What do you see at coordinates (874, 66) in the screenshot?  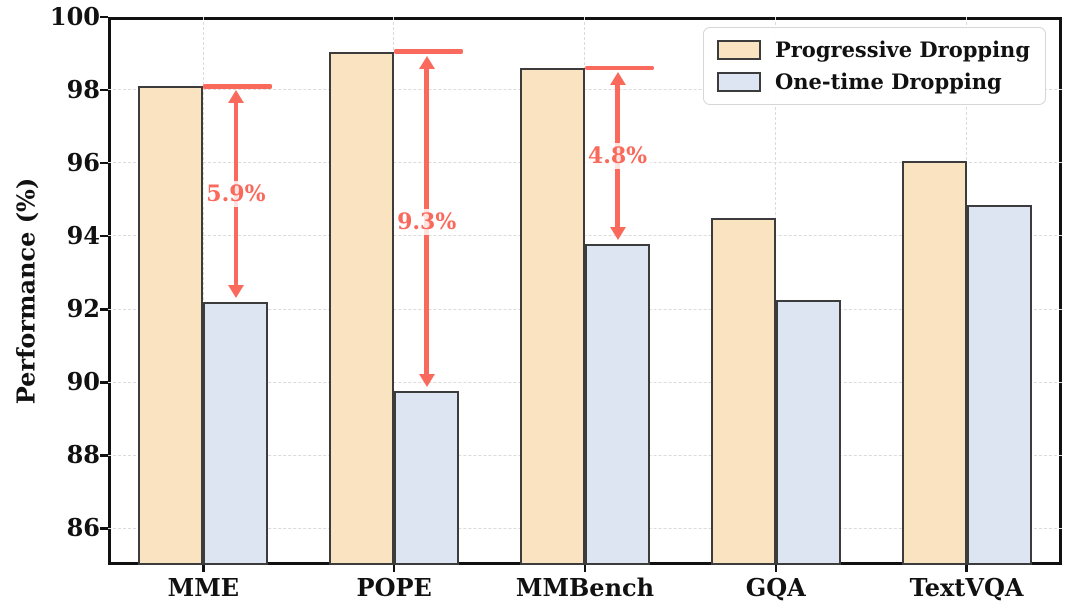 I see `legend: Progressive Dropping One-time Dropping` at bounding box center [874, 66].